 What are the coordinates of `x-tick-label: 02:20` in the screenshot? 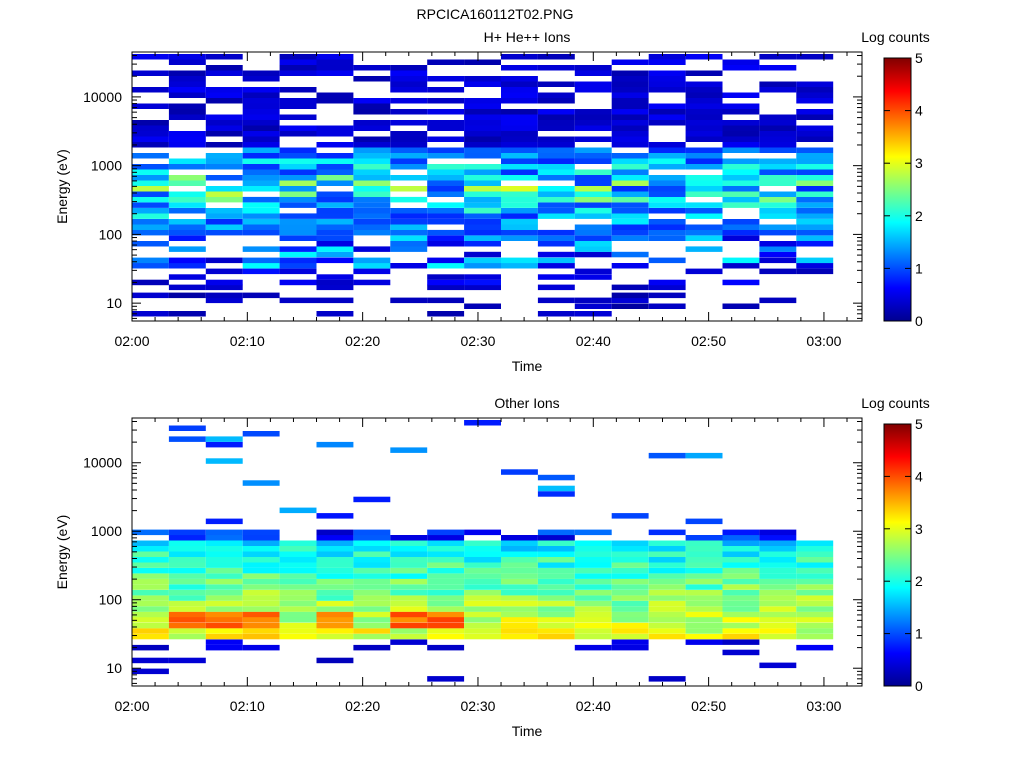 It's located at (362, 341).